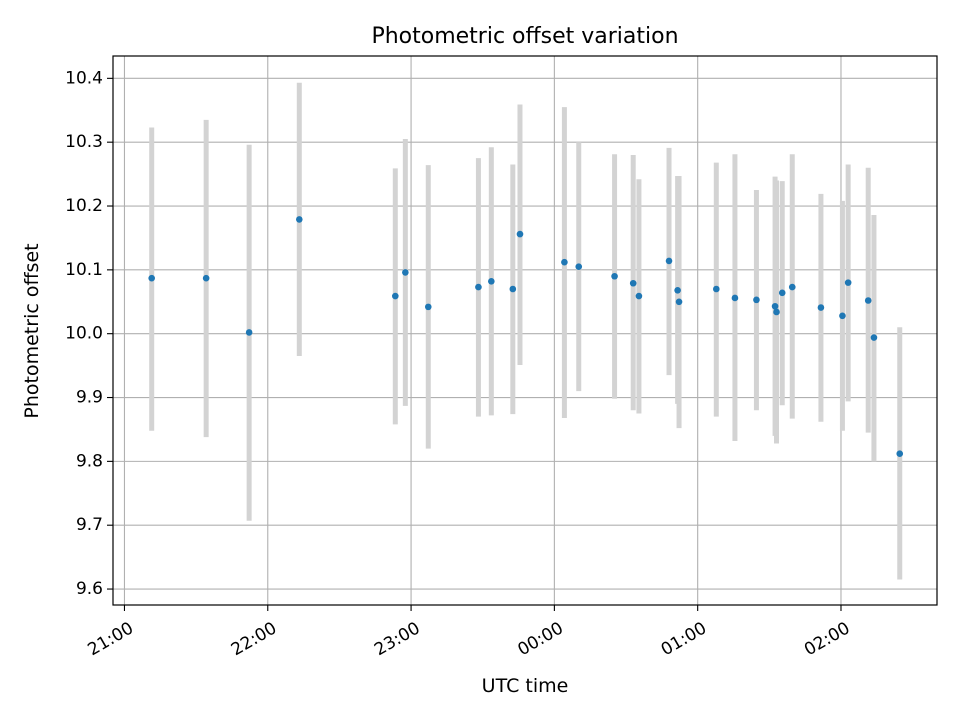 The width and height of the screenshot is (960, 724). What do you see at coordinates (254, 639) in the screenshot?
I see `x-tick-label: 22:00` at bounding box center [254, 639].